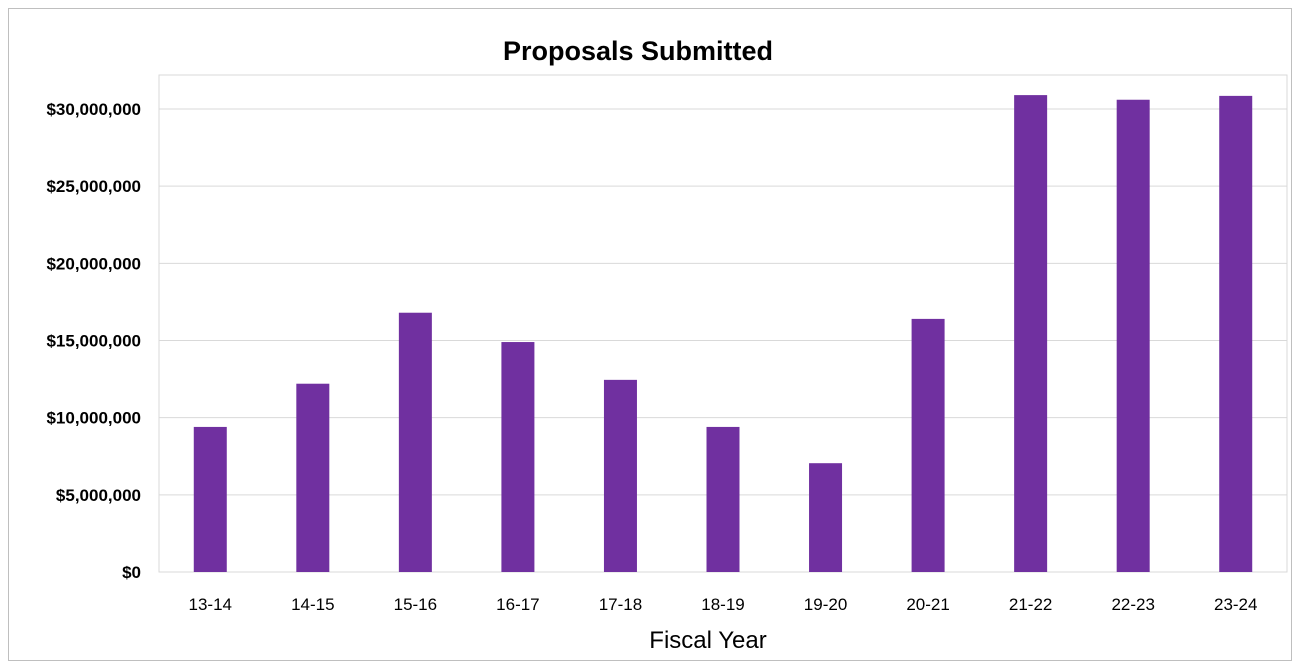 This screenshot has height=671, width=1302. I want to click on x-axis-label: Fiscal Year, so click(707, 640).